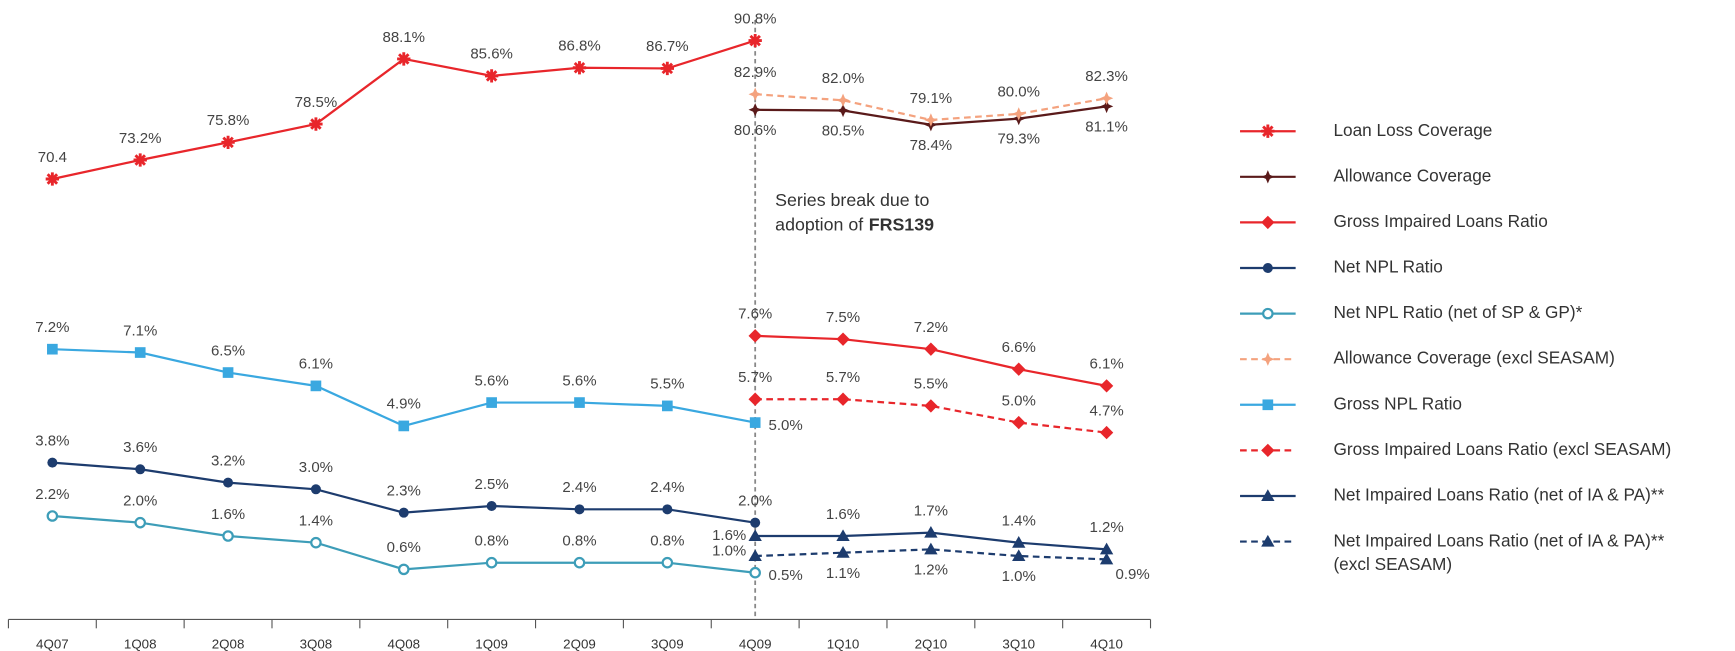 The image size is (1735, 651). What do you see at coordinates (755, 130) in the screenshot?
I see `value-label: 80.6%` at bounding box center [755, 130].